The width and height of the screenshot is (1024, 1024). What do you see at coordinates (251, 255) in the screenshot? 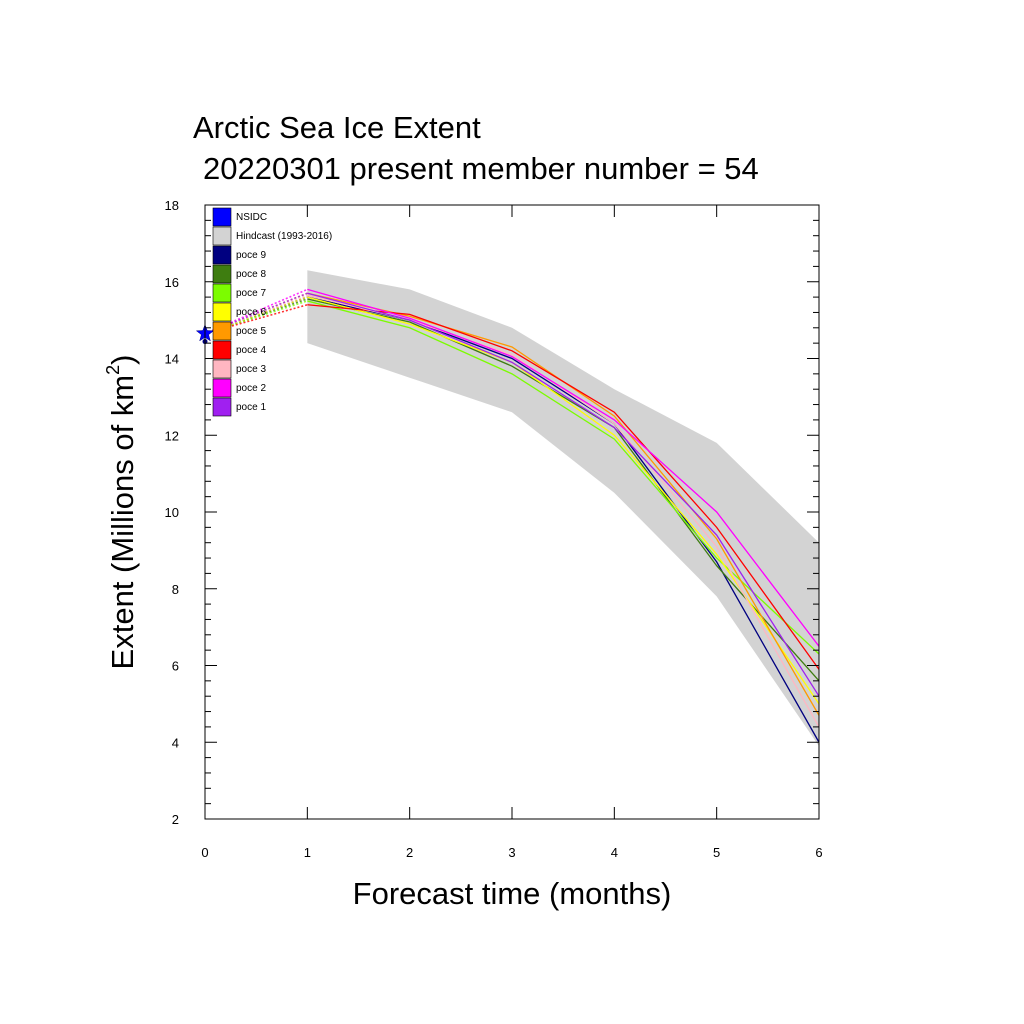
I see `legend-label-poce-9: poce 9` at bounding box center [251, 255].